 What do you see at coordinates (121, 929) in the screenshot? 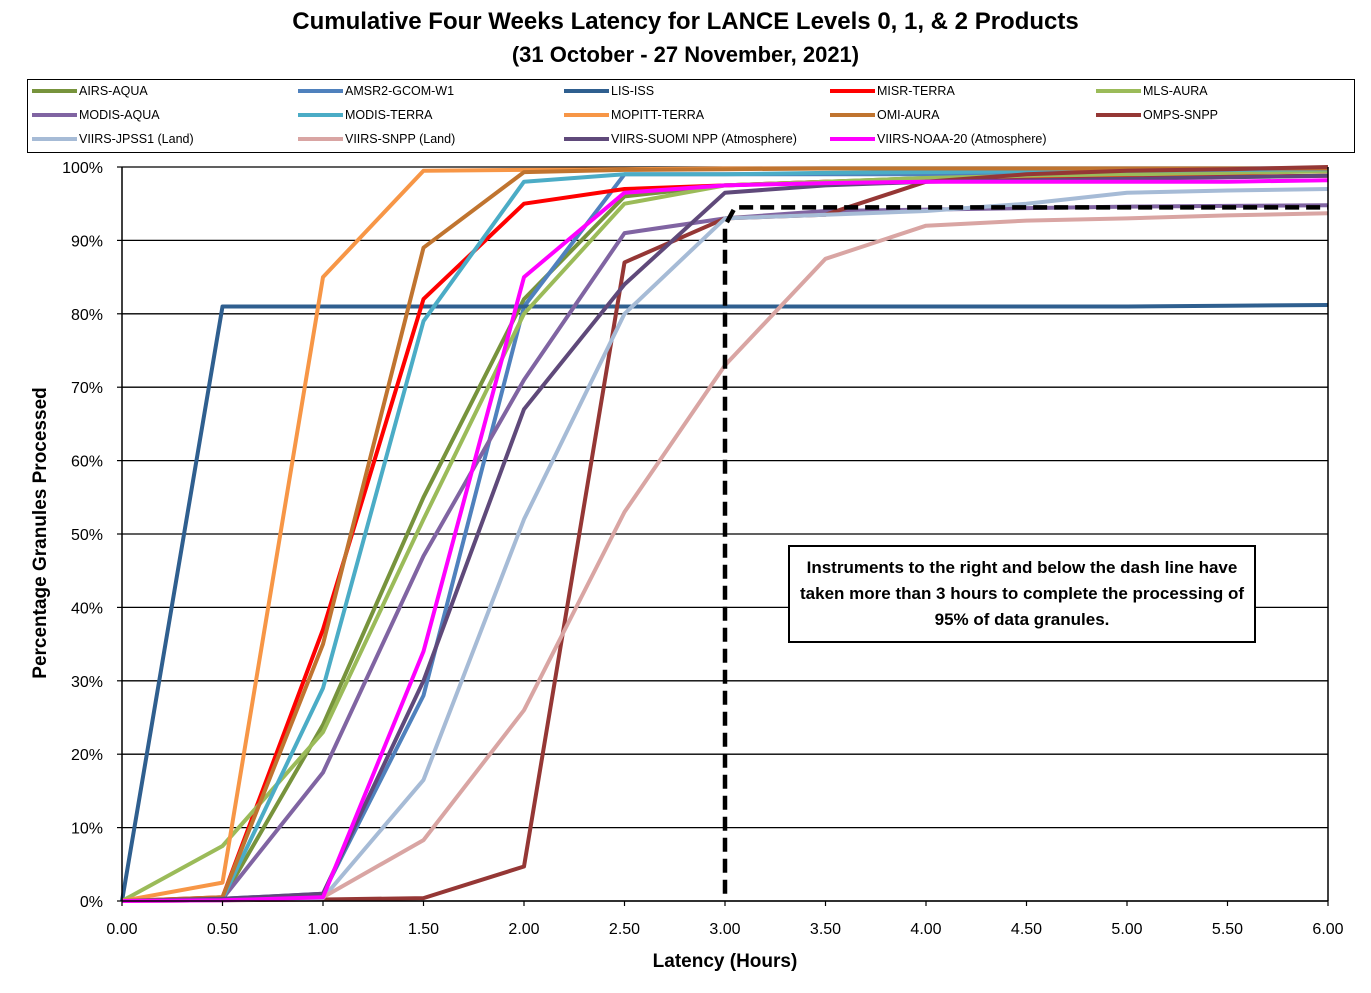
I see `x-tick-label: 0.00` at bounding box center [121, 929].